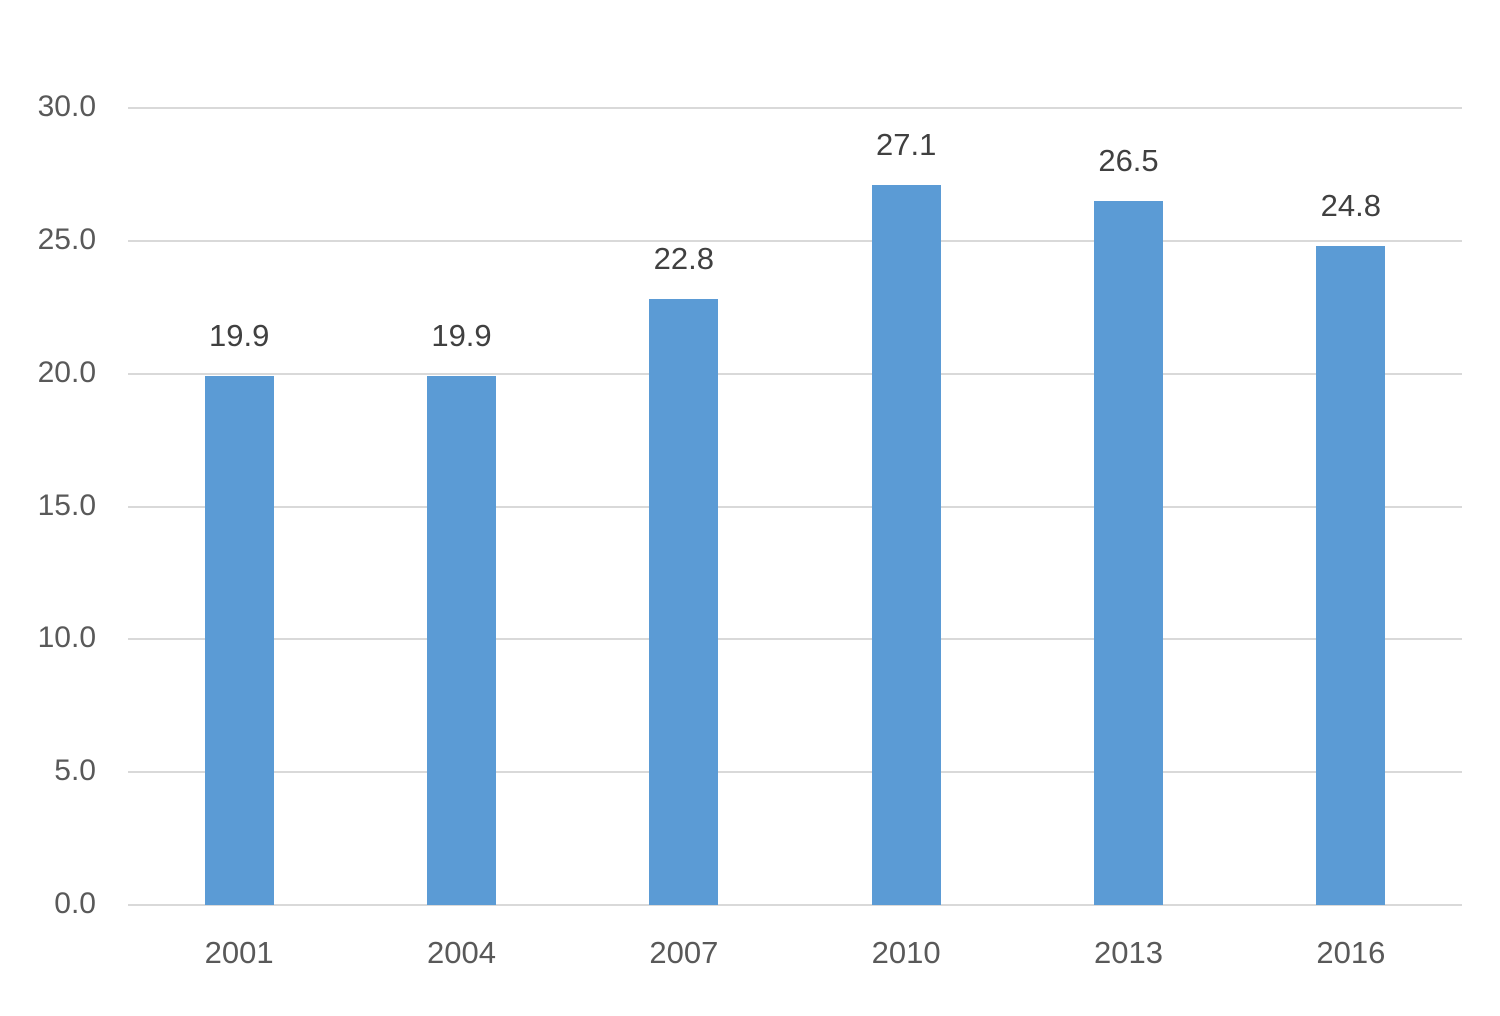 This screenshot has height=1016, width=1500. I want to click on bar-2004, so click(461, 640).